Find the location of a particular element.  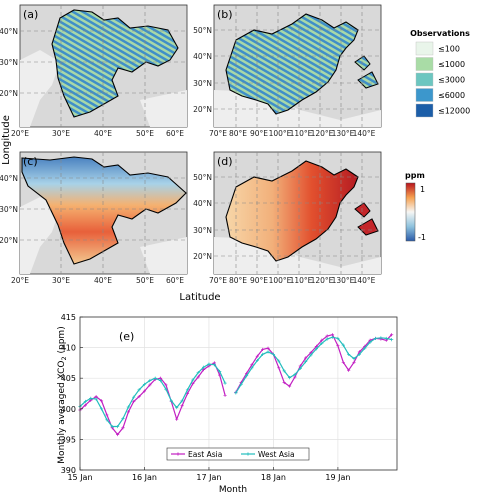

chart-x-axis-title: Month is located at coordinates (233, 490).